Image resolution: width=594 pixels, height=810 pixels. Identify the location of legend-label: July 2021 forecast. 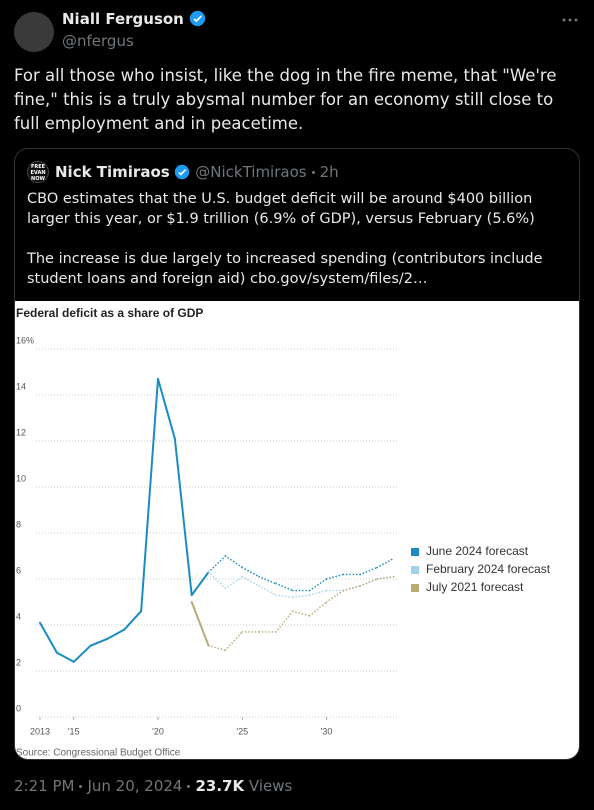
(475, 587).